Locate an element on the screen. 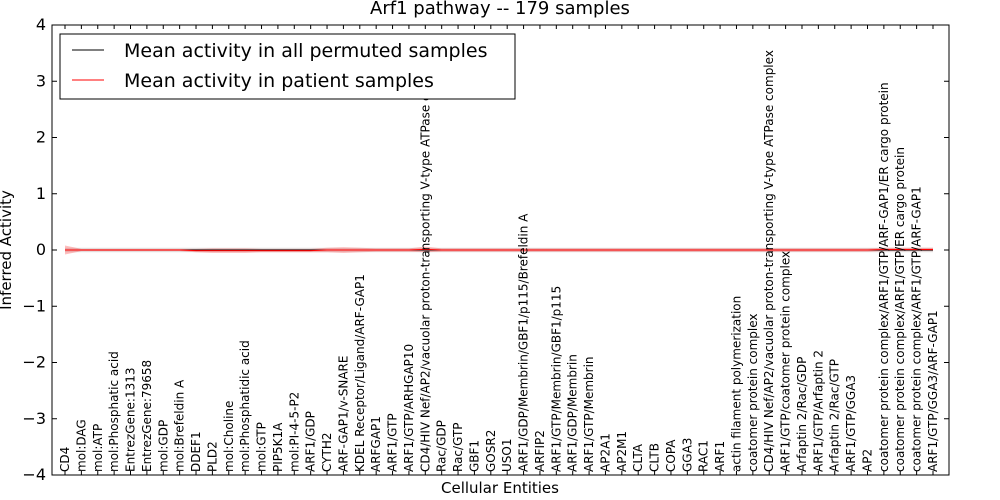 The width and height of the screenshot is (1000, 500). category-label: ARFGAP1 is located at coordinates (376, 444).